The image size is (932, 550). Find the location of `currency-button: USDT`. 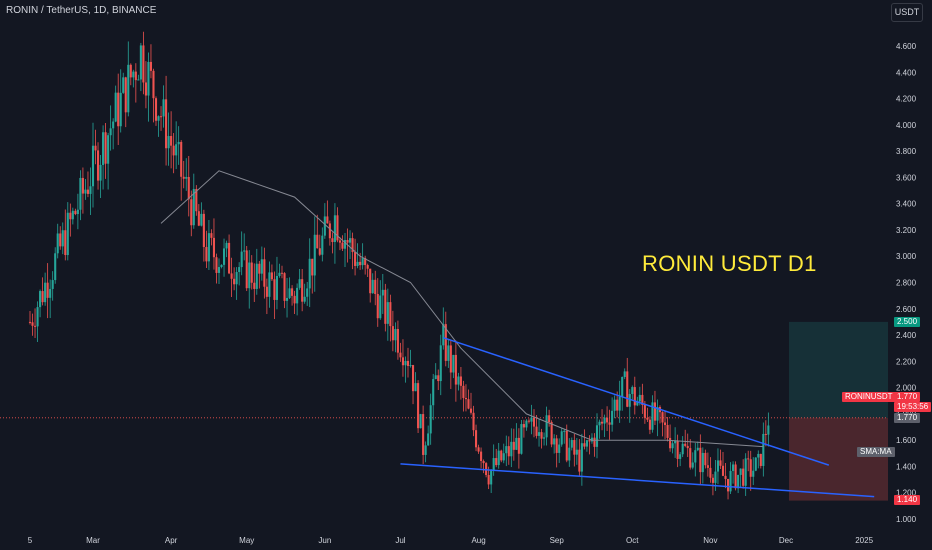

currency-button: USDT is located at coordinates (907, 12).